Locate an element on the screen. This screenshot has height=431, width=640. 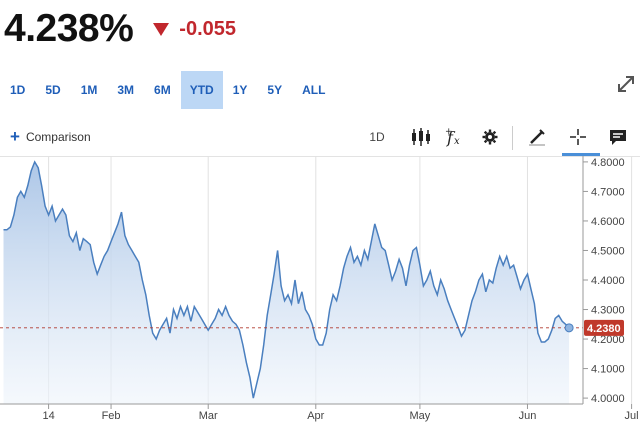
chart-toolbar: + Comparison 1D f x + is located at coordinates (320, 138).